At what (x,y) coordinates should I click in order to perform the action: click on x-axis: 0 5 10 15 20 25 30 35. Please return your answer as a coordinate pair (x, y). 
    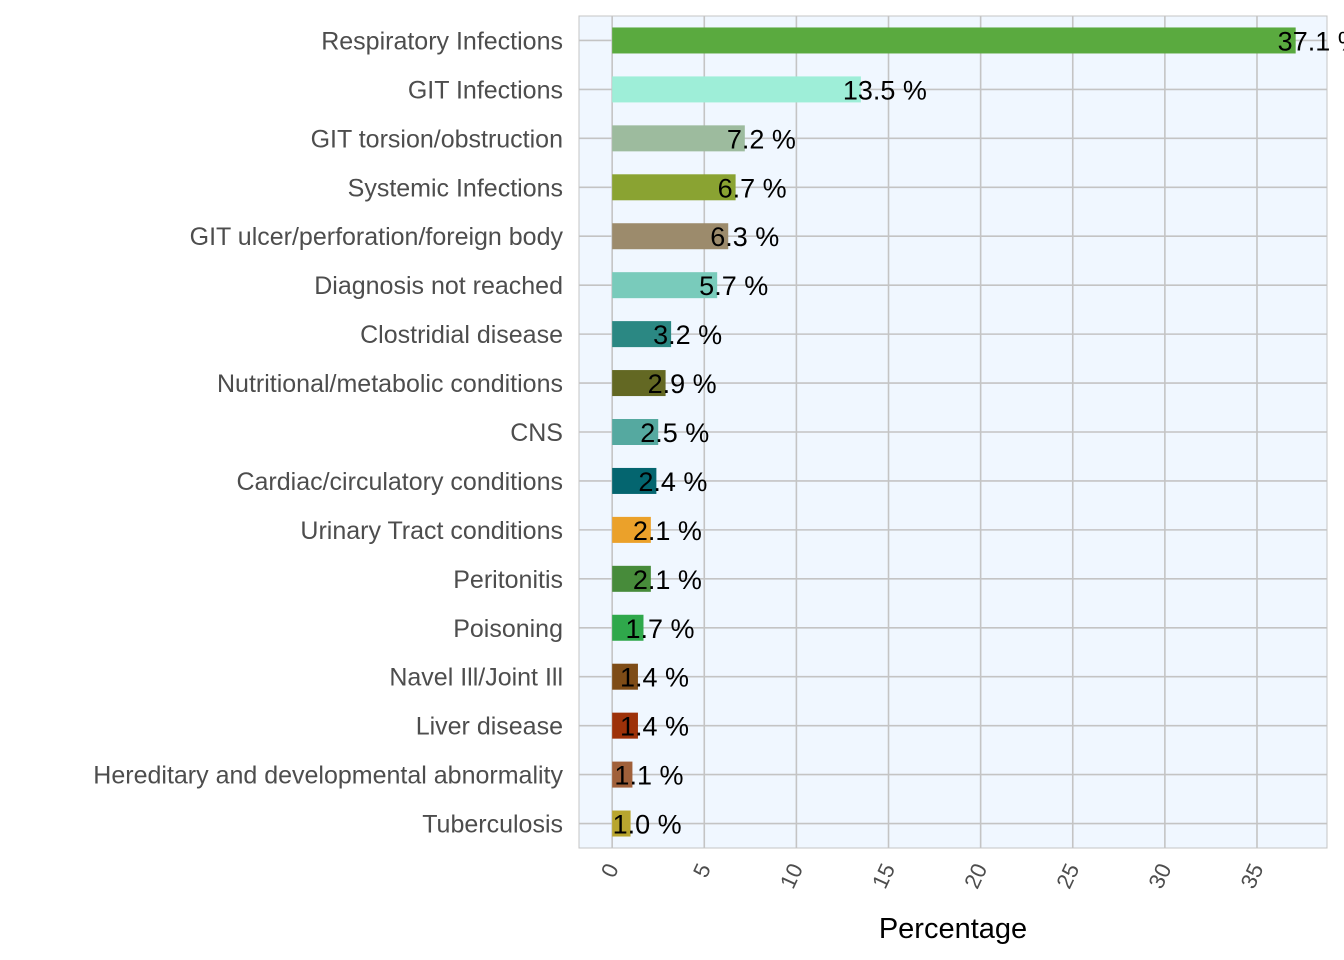
    Looking at the image, I should click on (932, 876).